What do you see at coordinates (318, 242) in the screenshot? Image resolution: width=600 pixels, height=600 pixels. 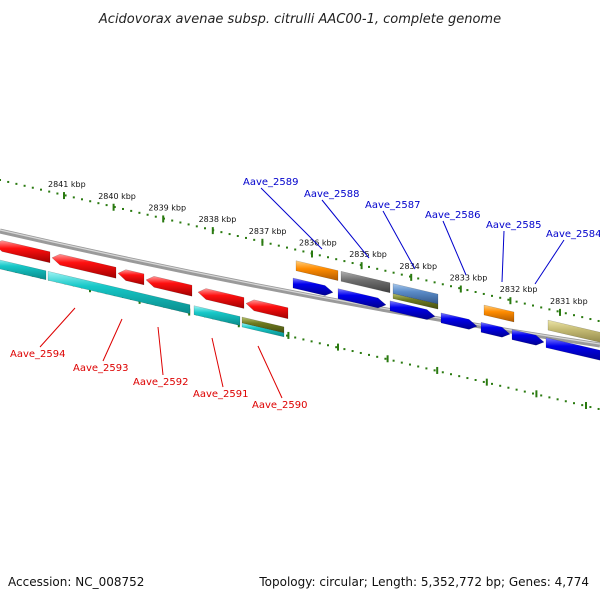 I see `tick-label-2836: 2836 kbp` at bounding box center [318, 242].